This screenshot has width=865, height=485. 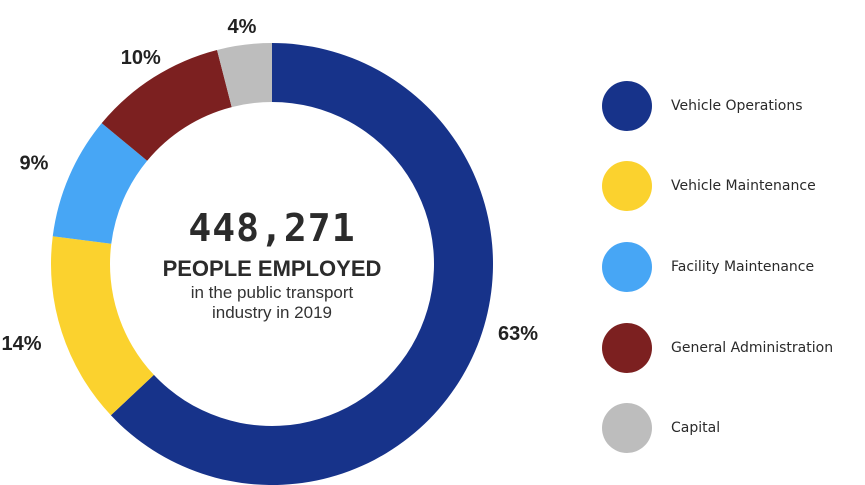 What do you see at coordinates (272, 268) in the screenshot?
I see `center-headline: PEOPLE EMPLOYED` at bounding box center [272, 268].